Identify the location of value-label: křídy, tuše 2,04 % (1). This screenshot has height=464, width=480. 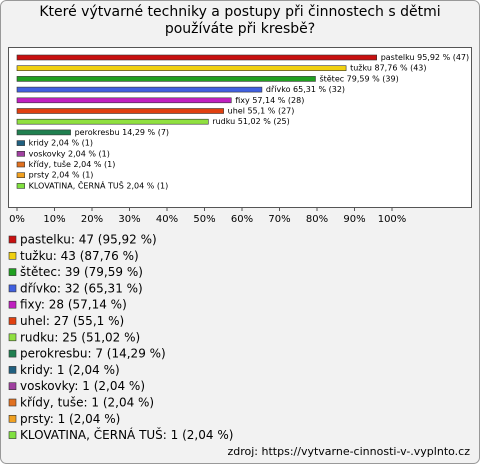
(72, 164).